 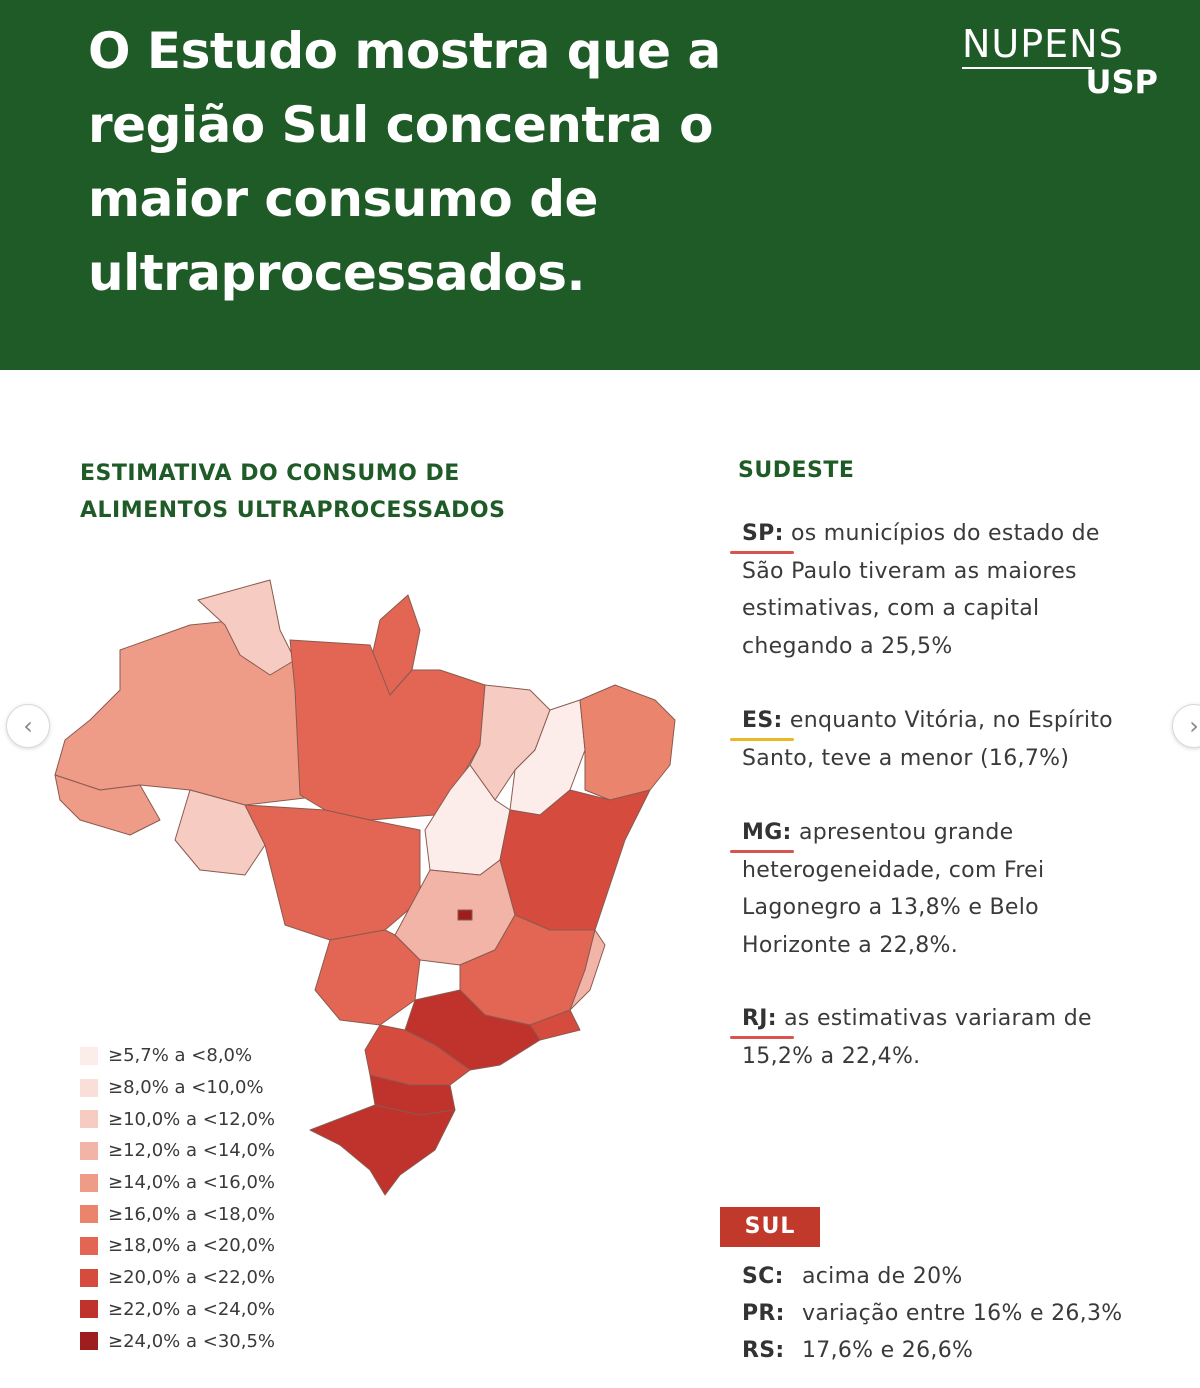 I want to click on state-text: as estimativas variaram de, so click(x=938, y=1018).